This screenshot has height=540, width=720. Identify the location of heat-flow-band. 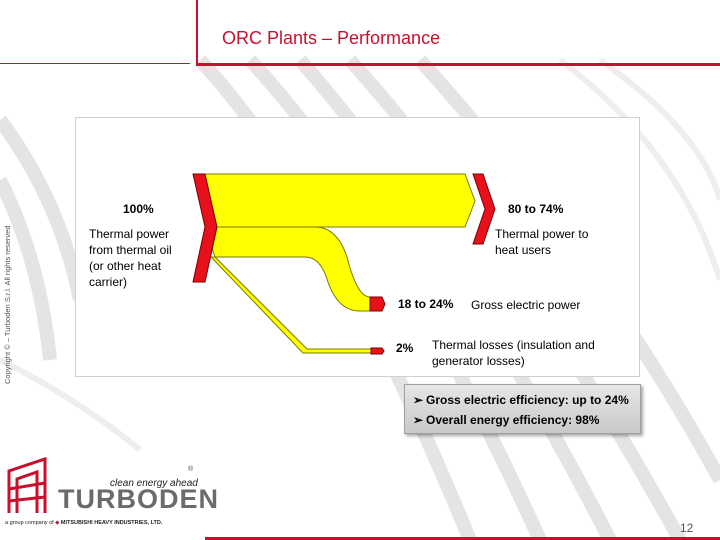
(340, 200).